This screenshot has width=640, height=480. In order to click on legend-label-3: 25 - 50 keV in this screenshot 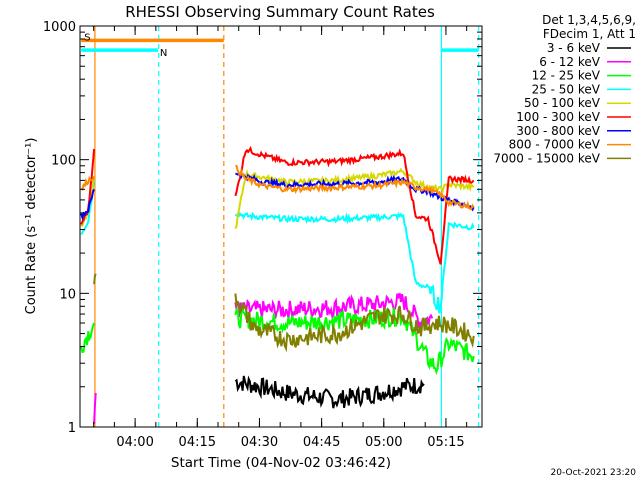, I will do `click(566, 89)`.